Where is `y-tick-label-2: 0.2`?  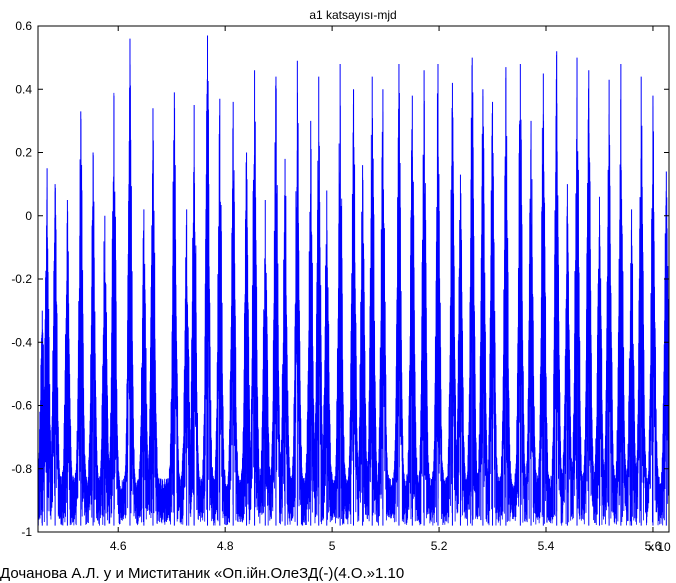 y-tick-label-2: 0.2 is located at coordinates (23, 153).